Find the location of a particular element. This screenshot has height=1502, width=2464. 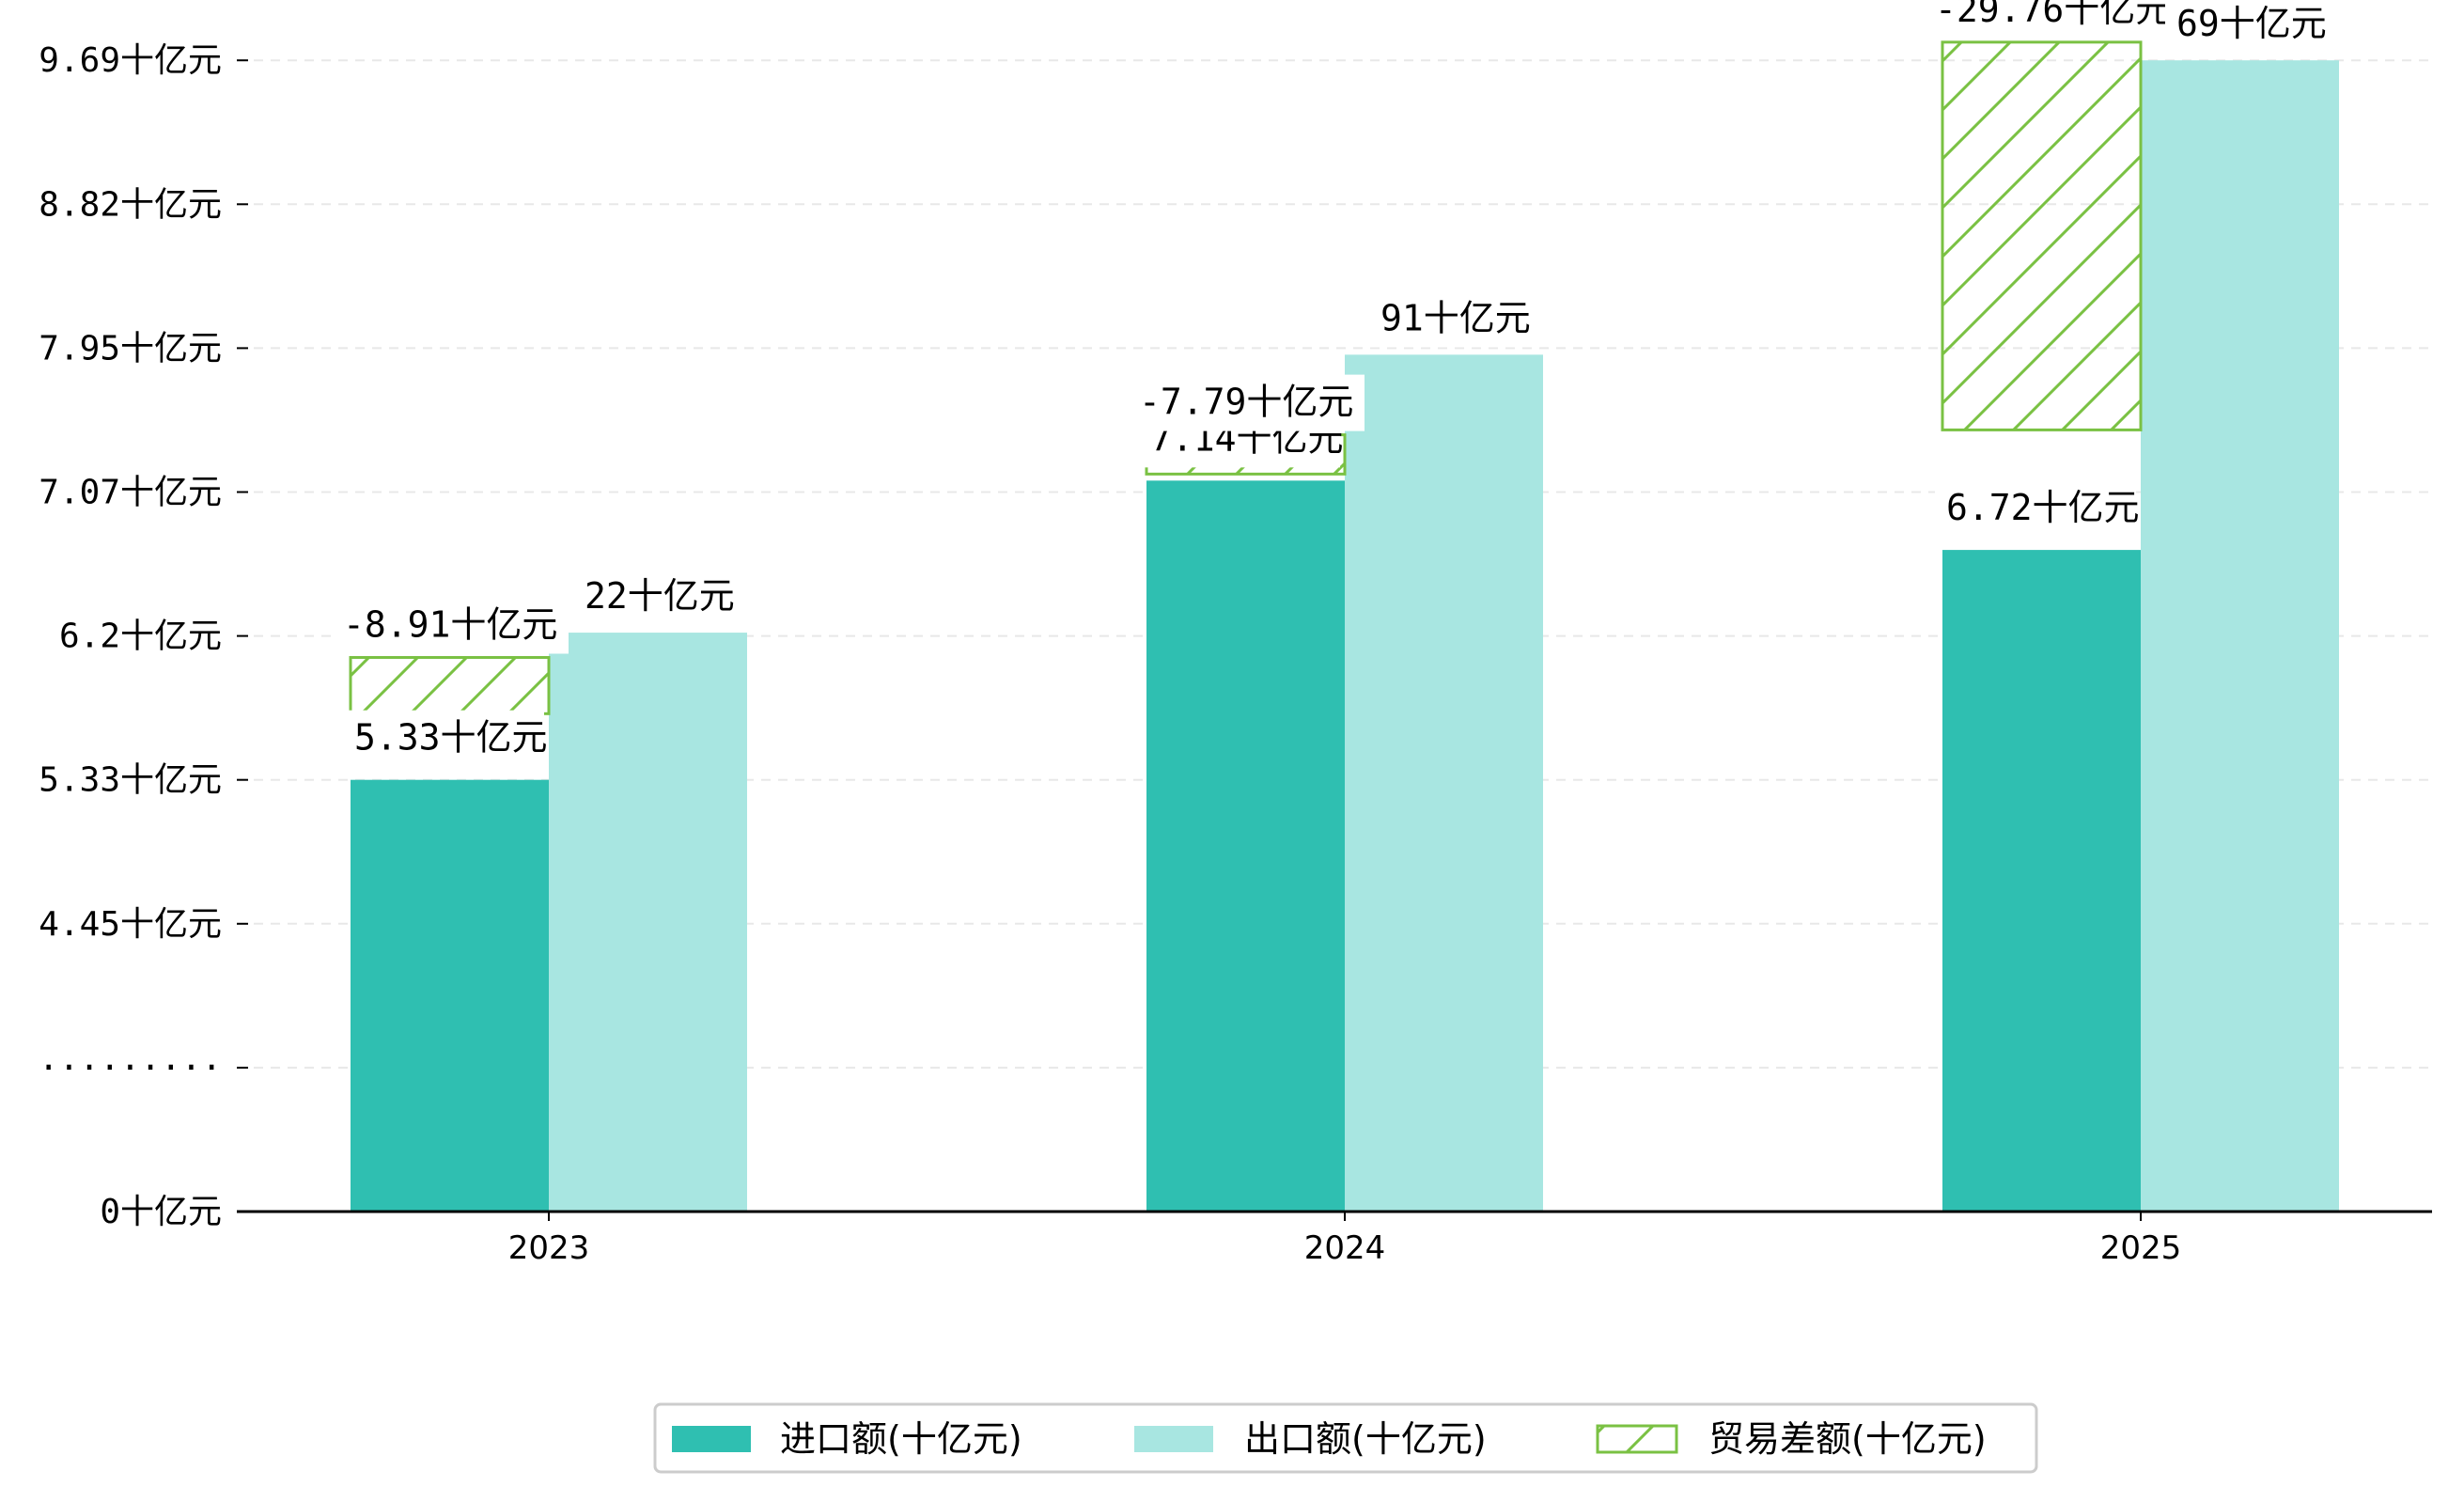

legend: 进口额(十亿元) 出口额(十亿元) 贸易差额(十亿元) is located at coordinates (1345, 1438).